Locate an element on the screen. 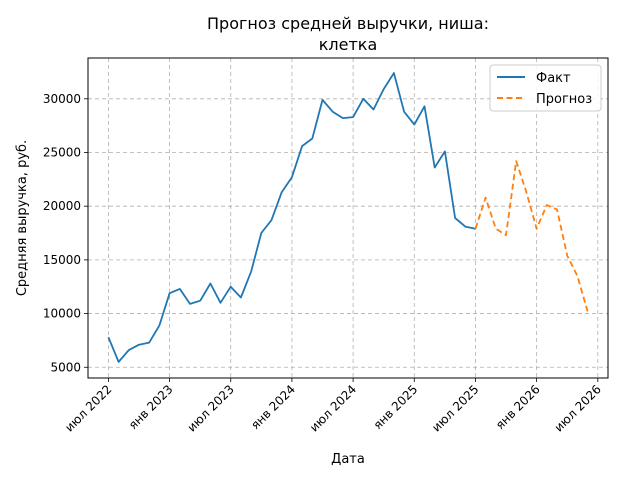 This screenshot has height=480, width=640. y-tick-label: 25000 is located at coordinates (62, 152).